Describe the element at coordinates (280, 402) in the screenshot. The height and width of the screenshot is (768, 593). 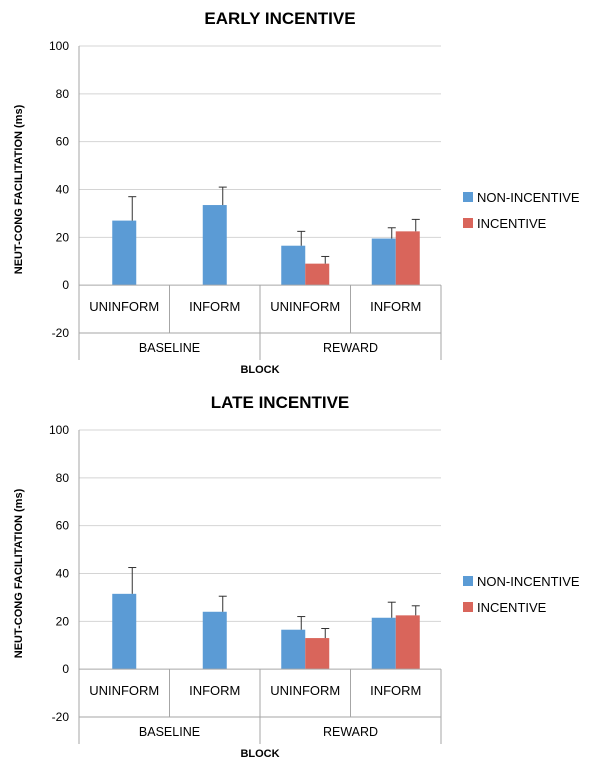
I see `chart-title: LATE INCENTIVE` at that location.